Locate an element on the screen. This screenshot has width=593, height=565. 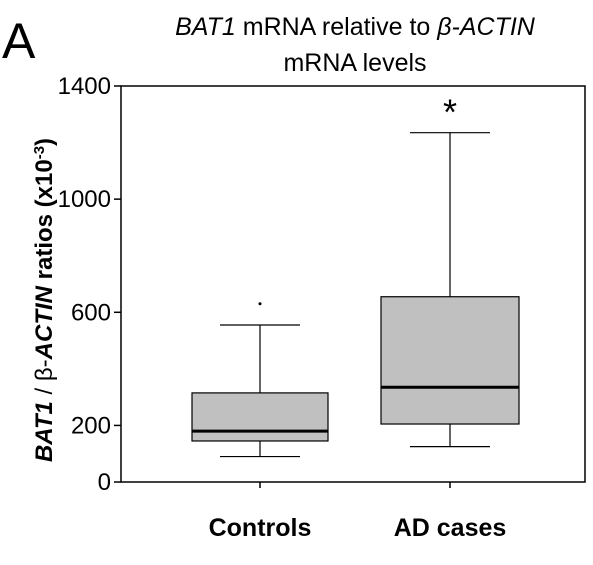
y-tick-label: 200 is located at coordinates (91, 425).